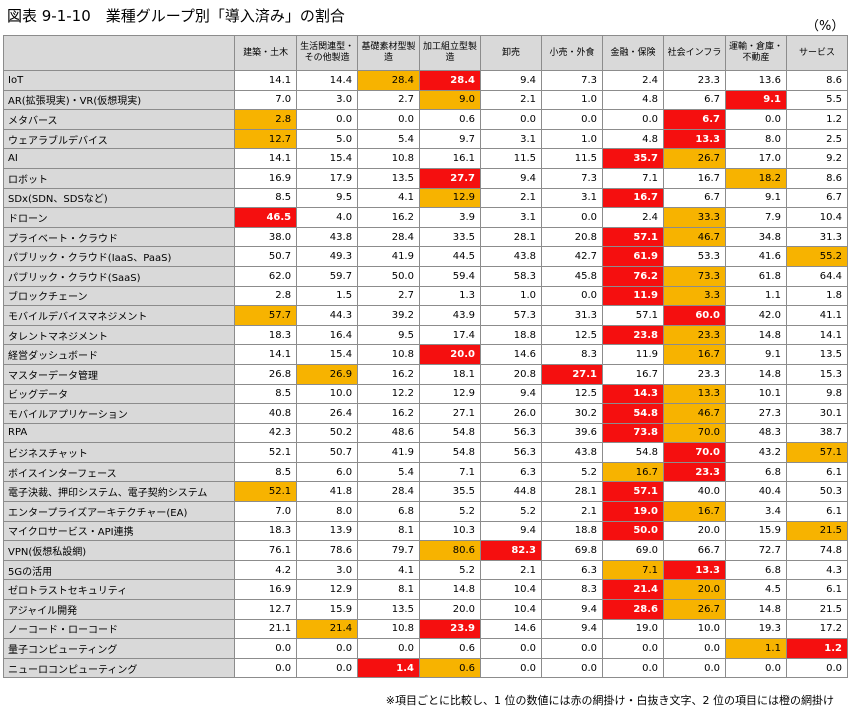 Image resolution: width=848 pixels, height=711 pixels. I want to click on value-cell: 18.3, so click(266, 335).